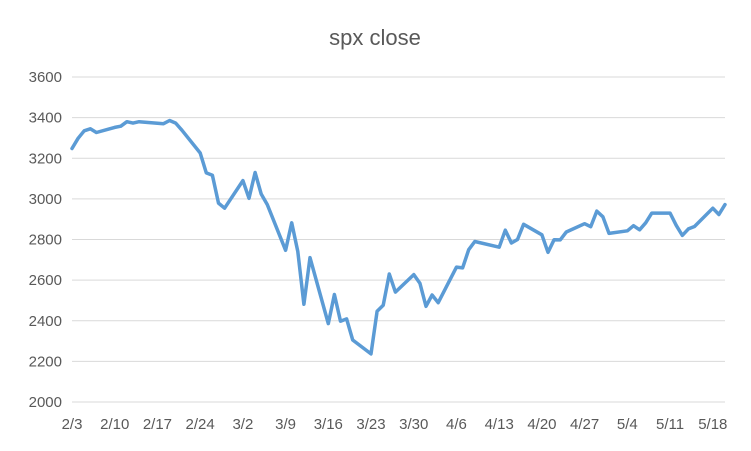 The image size is (751, 451). I want to click on x-tick-label: 3/23, so click(370, 424).